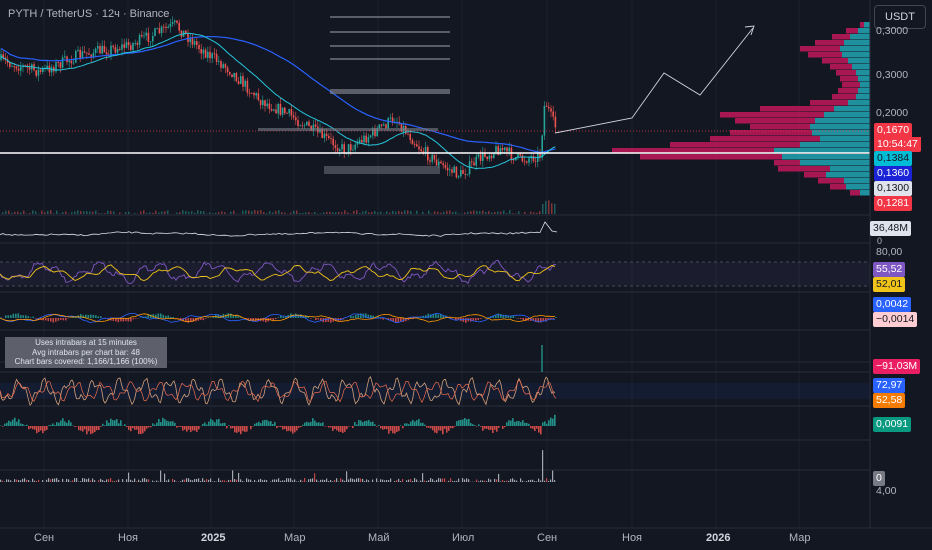 The height and width of the screenshot is (550, 932). Describe the element at coordinates (900, 17) in the screenshot. I see `currency-button: USDT` at that location.